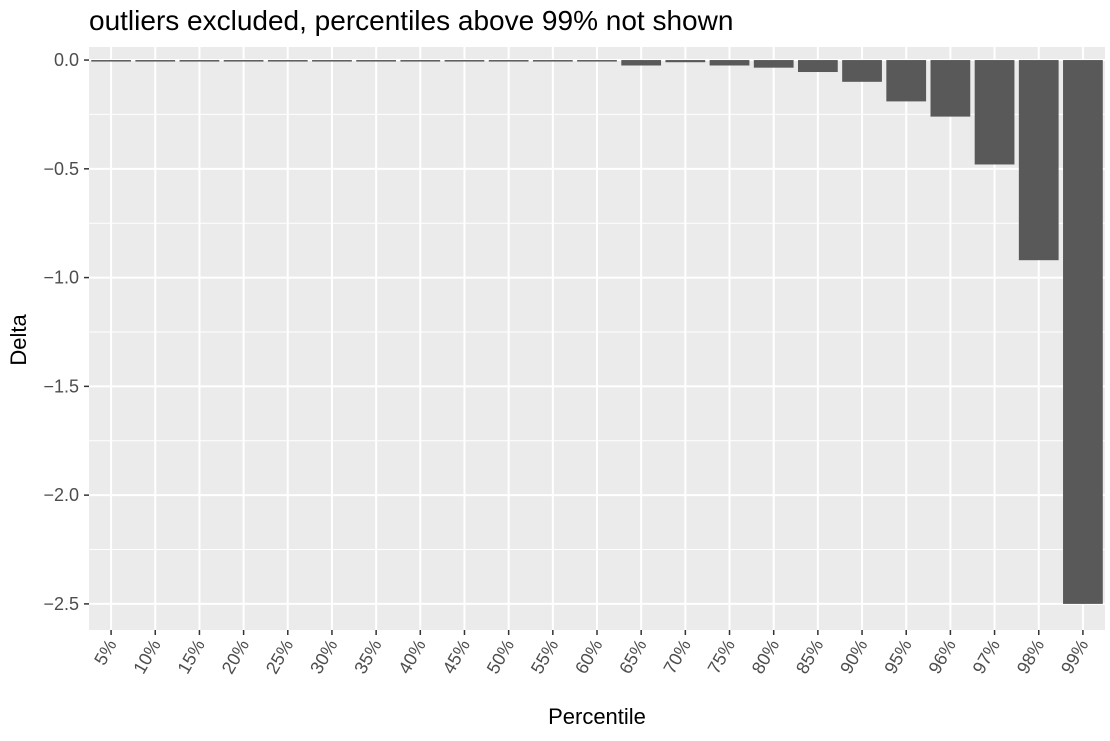 The image size is (1110, 741). What do you see at coordinates (544, 656) in the screenshot?
I see `x-tick-label: 55%` at bounding box center [544, 656].